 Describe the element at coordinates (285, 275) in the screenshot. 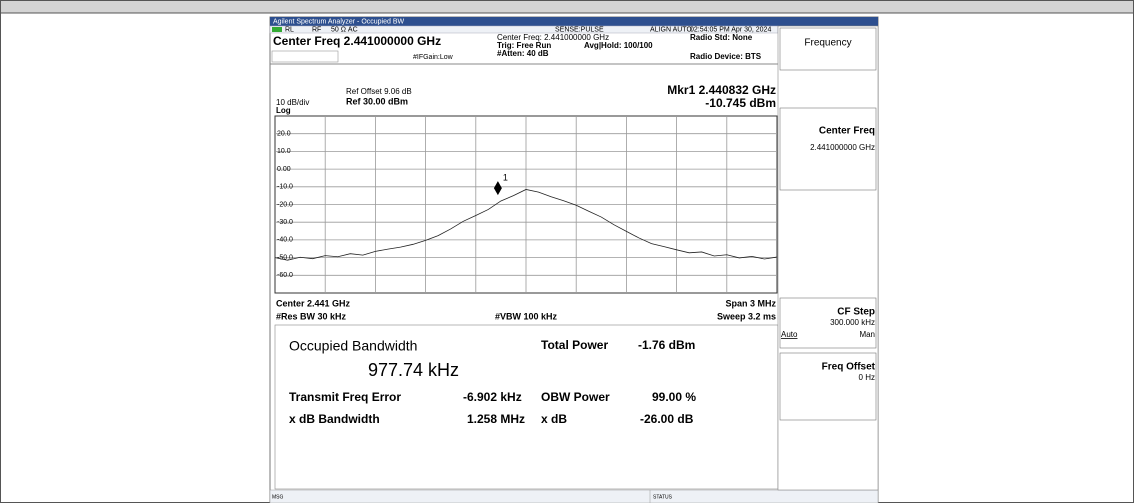

I see `y-tick-label: -60.0` at that location.